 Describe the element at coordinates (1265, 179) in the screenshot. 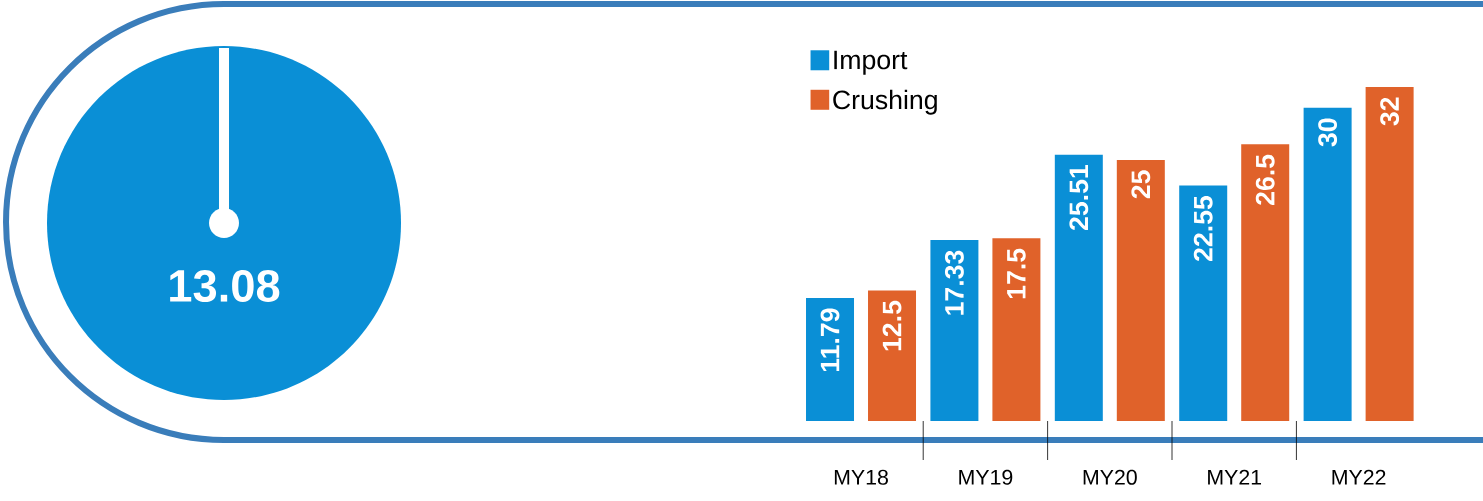

I see `data-label: 26.5` at that location.